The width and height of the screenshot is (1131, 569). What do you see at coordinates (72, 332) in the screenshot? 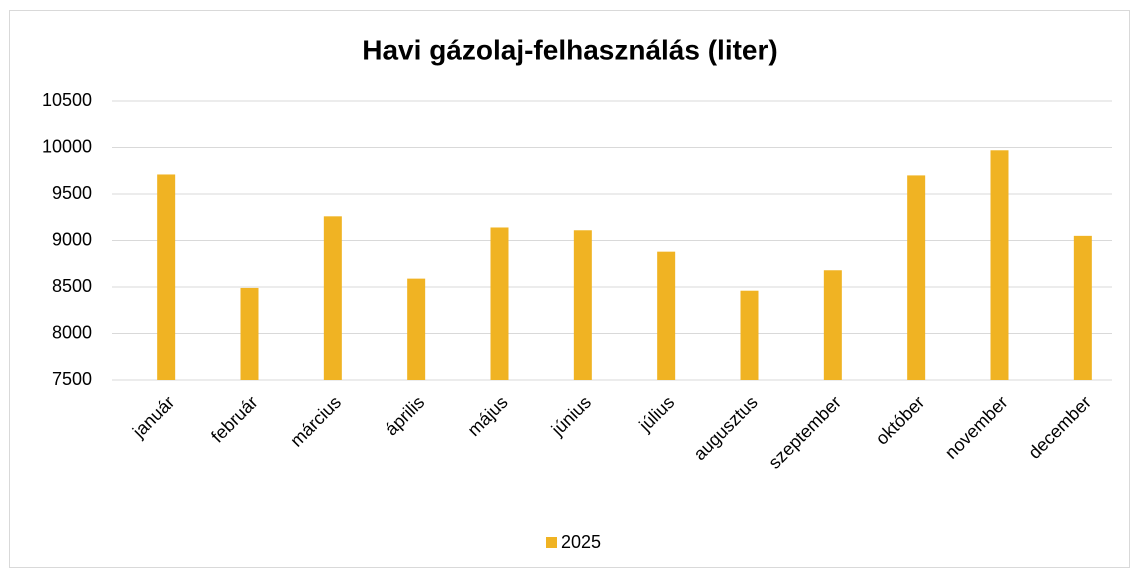
I see `y-tick-label: 8000` at bounding box center [72, 332].